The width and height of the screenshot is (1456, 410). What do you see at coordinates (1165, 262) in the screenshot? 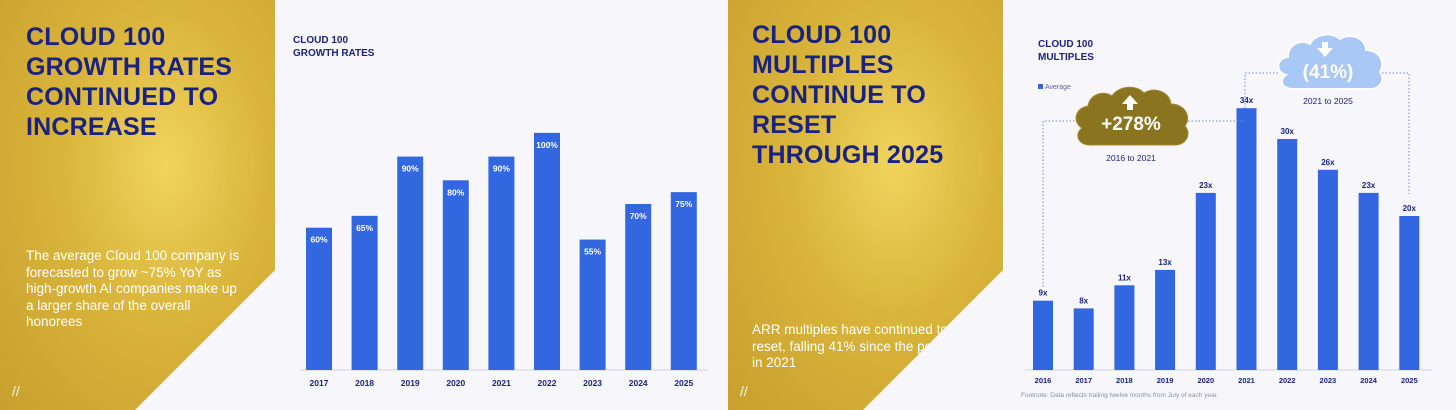
I see `bar-label-2019: 13x` at bounding box center [1165, 262].